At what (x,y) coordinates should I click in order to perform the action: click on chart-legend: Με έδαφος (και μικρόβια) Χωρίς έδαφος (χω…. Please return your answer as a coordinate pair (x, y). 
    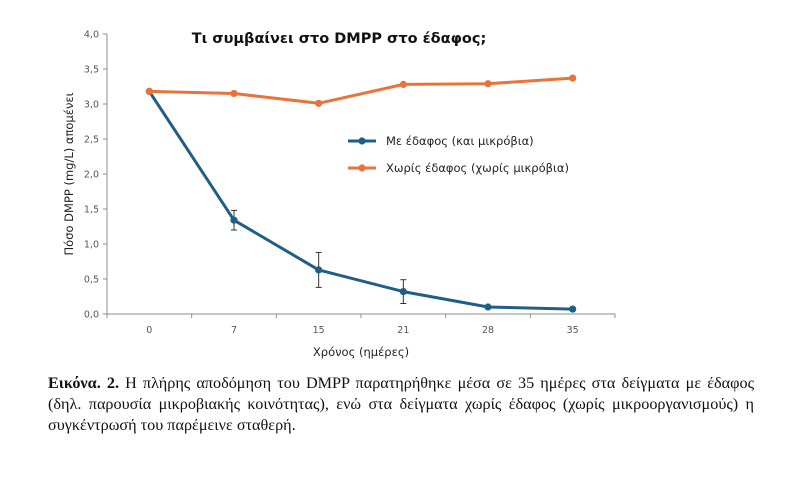
    Looking at the image, I should click on (458, 154).